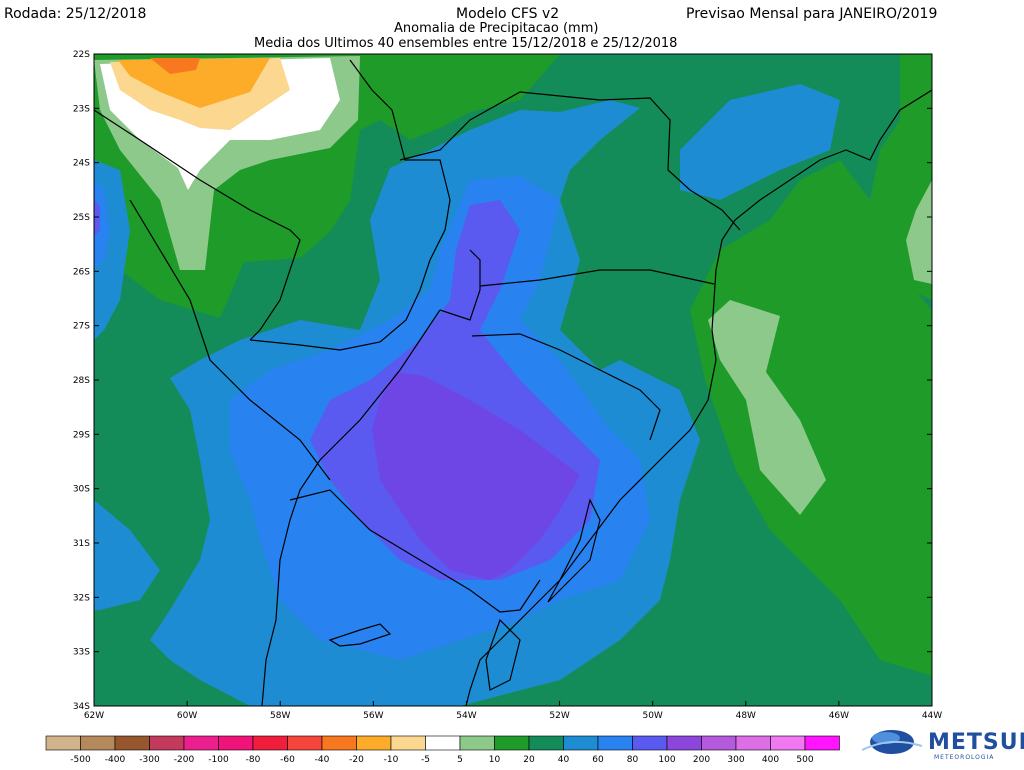 This screenshot has height=770, width=1024. I want to click on lagoa-mirim, so click(503, 654).